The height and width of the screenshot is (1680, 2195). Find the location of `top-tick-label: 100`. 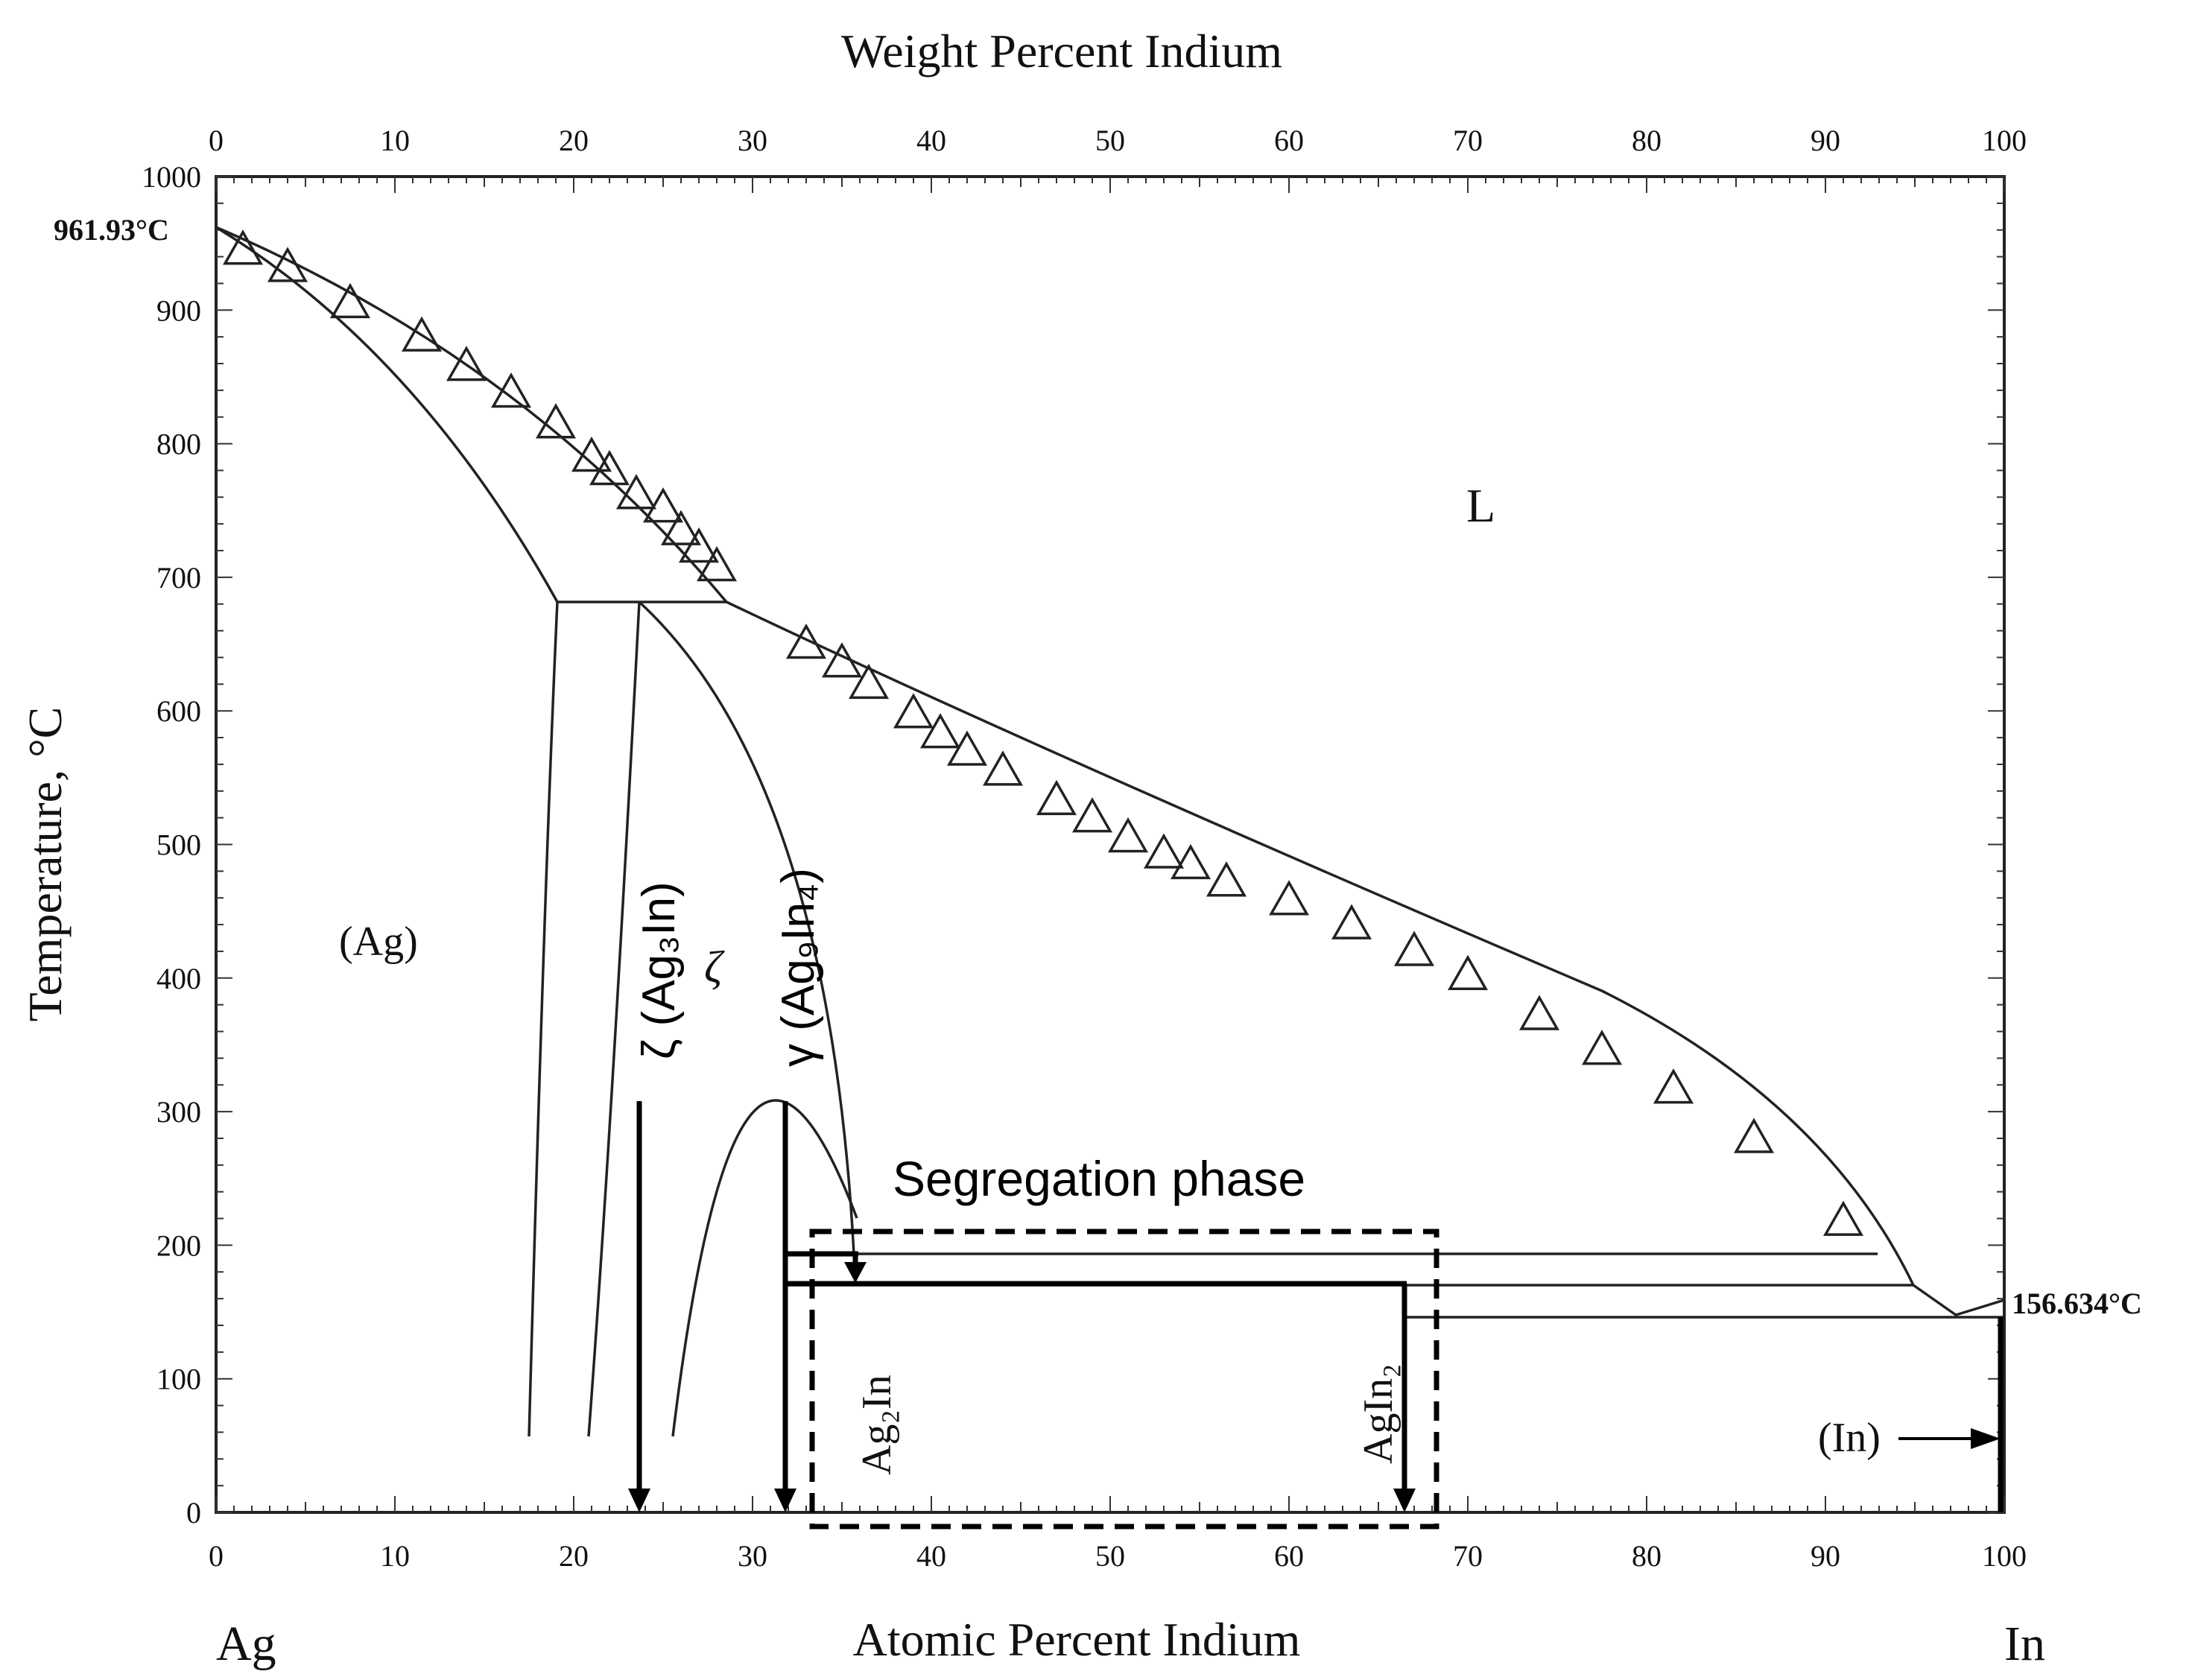

top-tick-label: 100 is located at coordinates (2004, 140).